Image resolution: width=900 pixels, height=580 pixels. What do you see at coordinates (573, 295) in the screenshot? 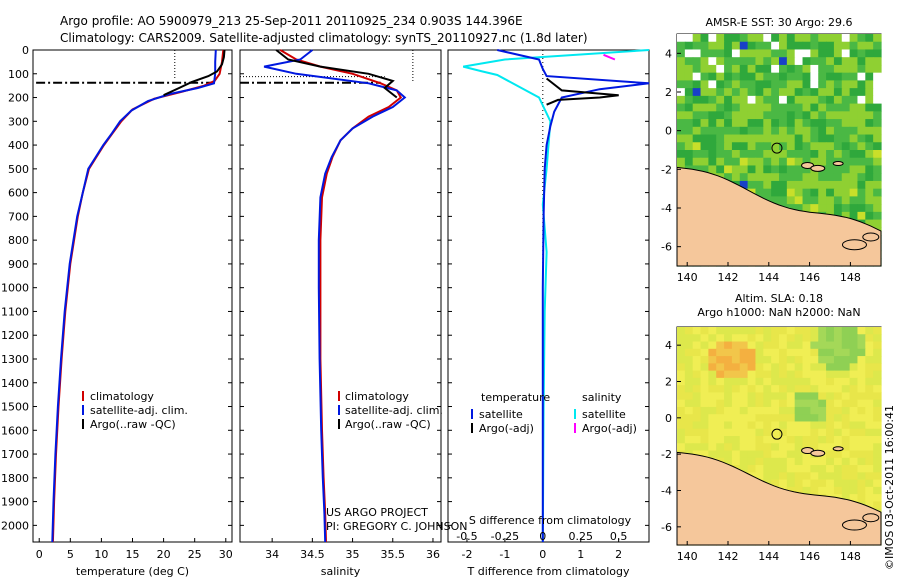
I see `series-line-temperature-satellite` at bounding box center [573, 295].